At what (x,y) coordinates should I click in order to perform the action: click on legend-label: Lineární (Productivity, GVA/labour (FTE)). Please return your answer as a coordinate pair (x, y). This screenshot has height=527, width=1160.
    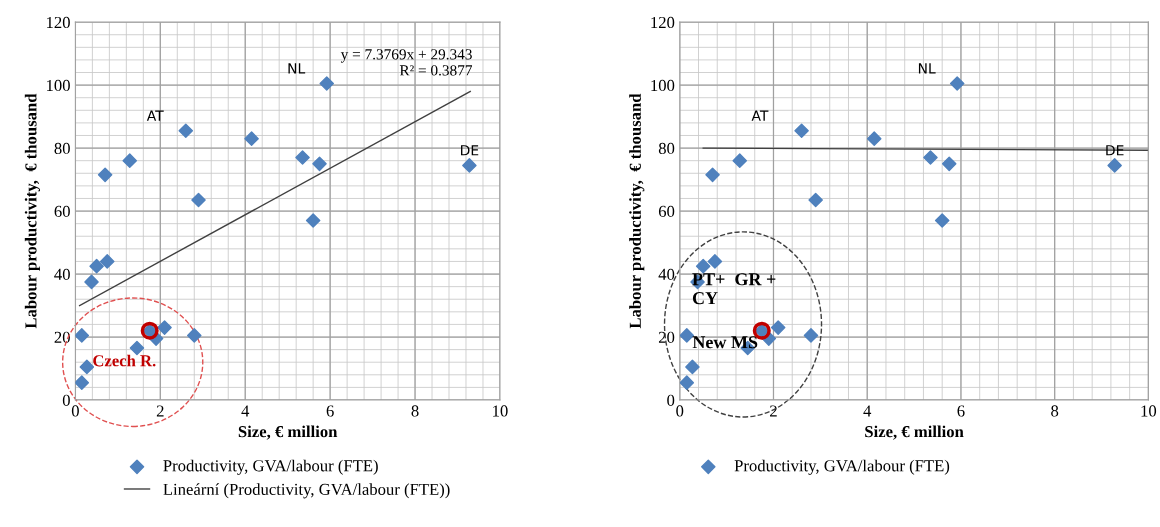
    Looking at the image, I should click on (306, 491).